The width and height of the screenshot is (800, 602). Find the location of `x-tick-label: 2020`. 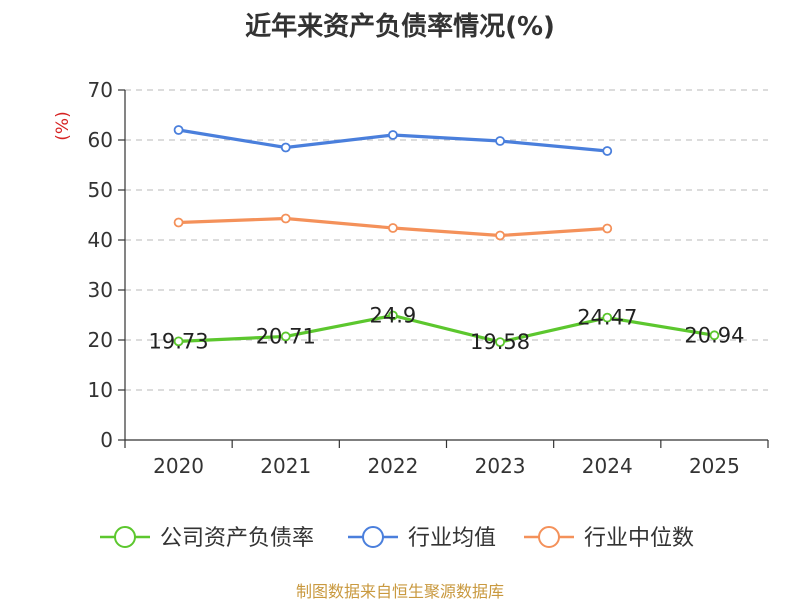

x-tick-label: 2020 is located at coordinates (178, 466).